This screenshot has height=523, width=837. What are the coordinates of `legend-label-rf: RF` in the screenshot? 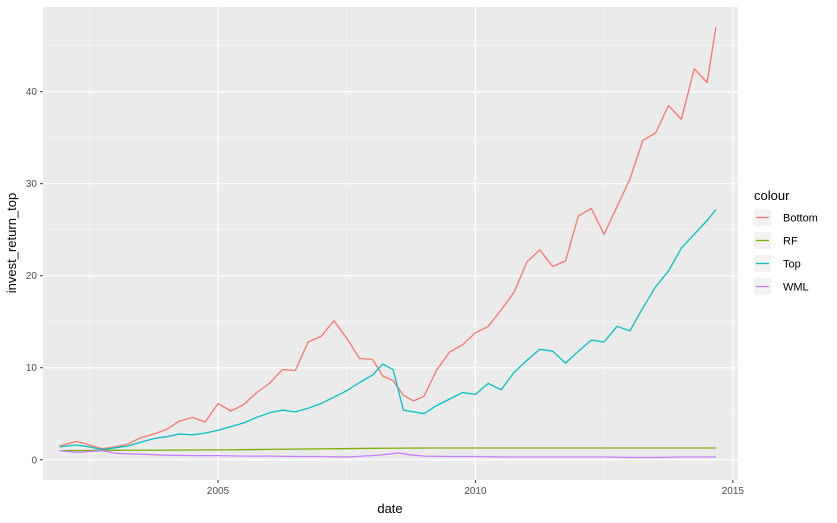 It's located at (790, 242).